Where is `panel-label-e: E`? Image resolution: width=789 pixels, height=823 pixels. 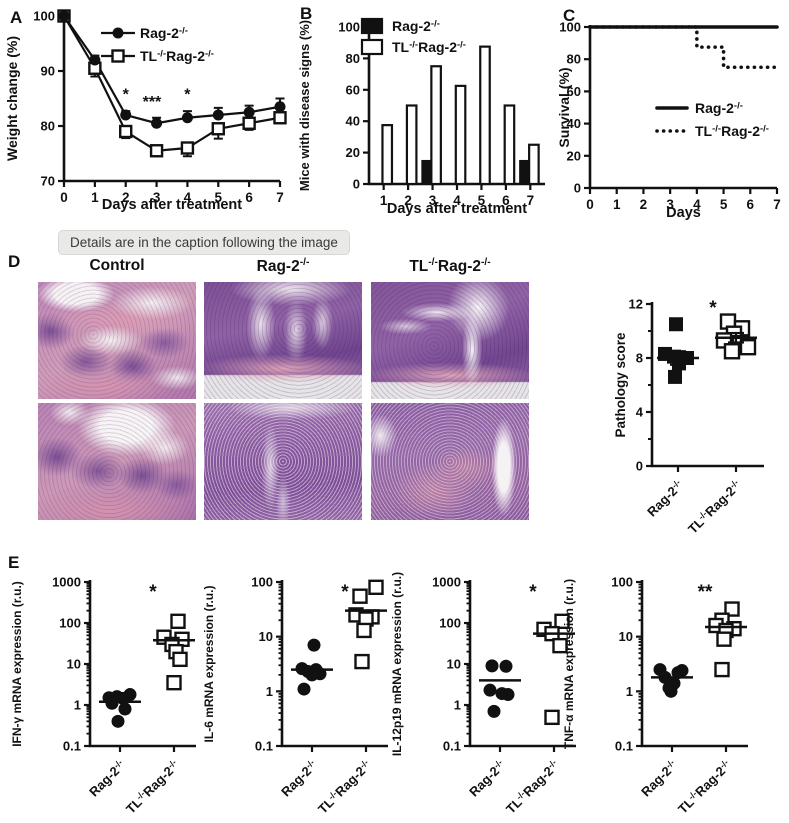 panel-label-e: E is located at coordinates (14, 562).